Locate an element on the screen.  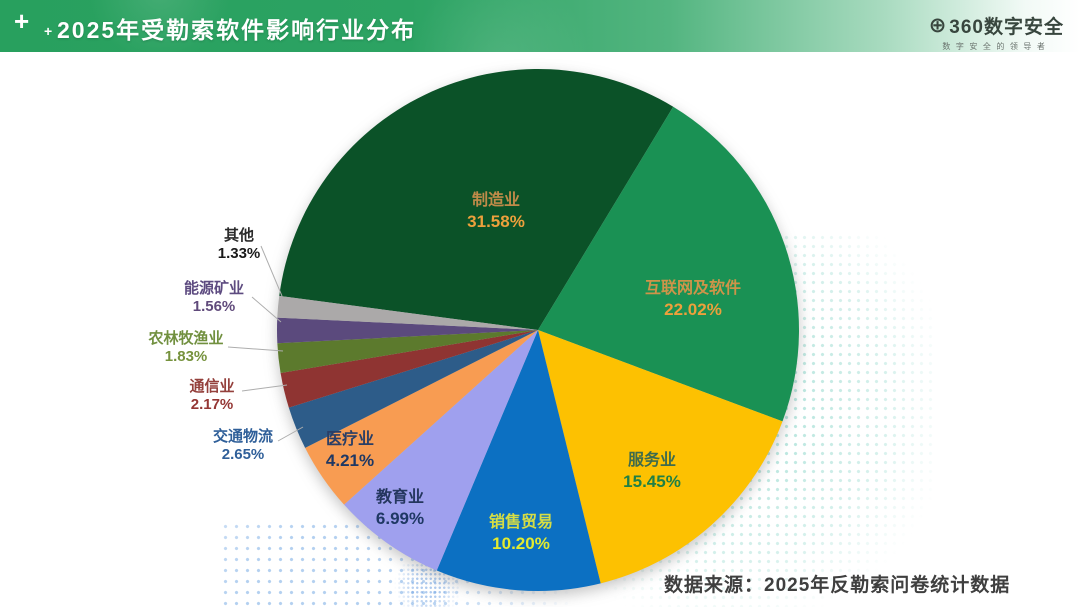
pie-label-name: 互联网及软件 is located at coordinates (693, 288).